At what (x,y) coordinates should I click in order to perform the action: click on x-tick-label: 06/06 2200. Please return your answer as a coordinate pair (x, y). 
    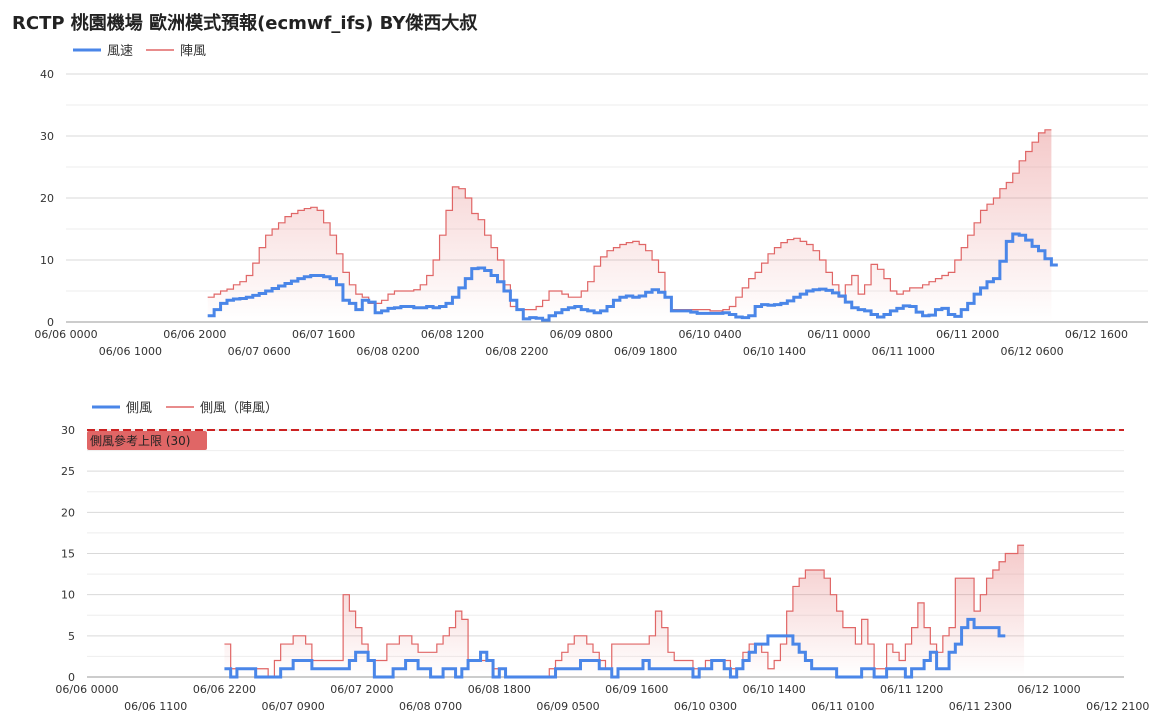
    Looking at the image, I should click on (224, 689).